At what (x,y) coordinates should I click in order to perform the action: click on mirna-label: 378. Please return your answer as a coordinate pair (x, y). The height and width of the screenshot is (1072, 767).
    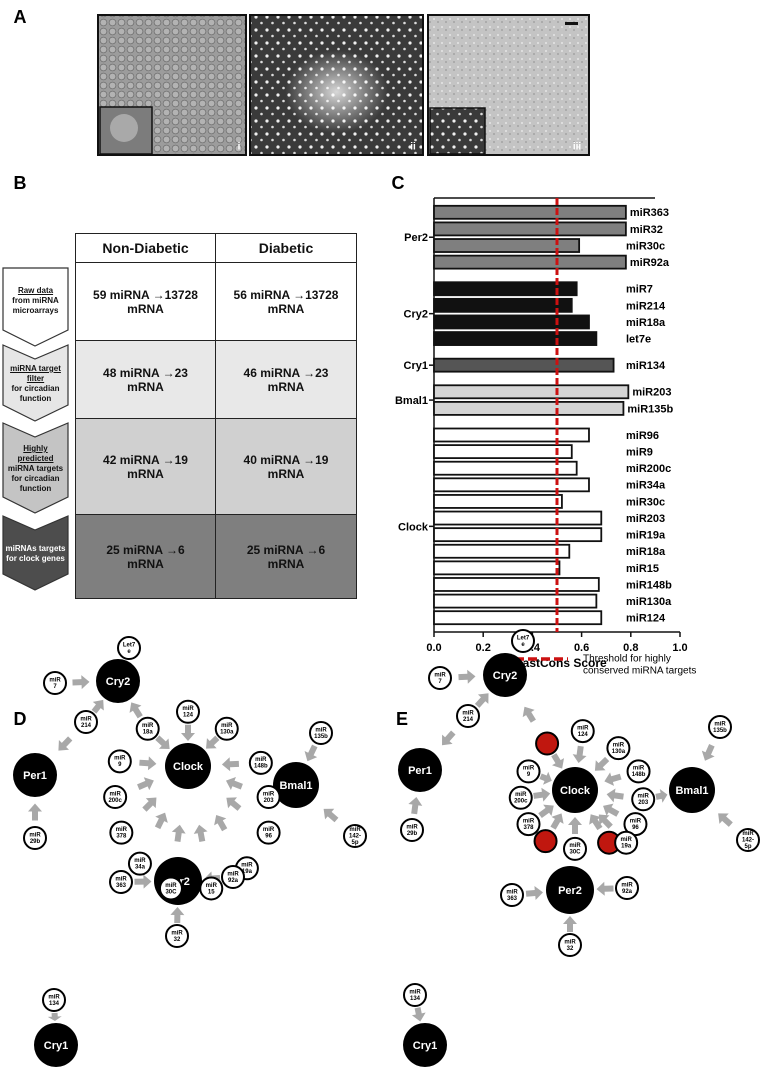
    Looking at the image, I should click on (121, 836).